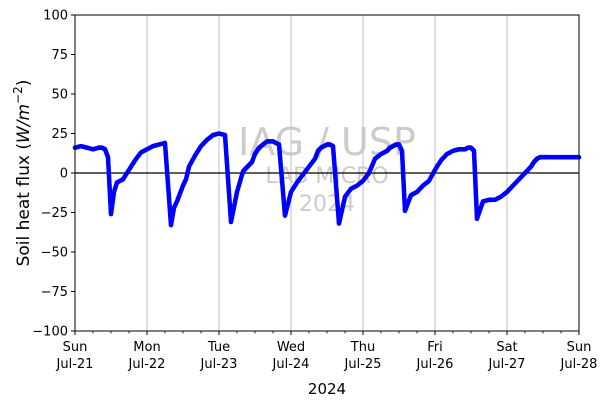  What do you see at coordinates (75, 364) in the screenshot?
I see `x-tick-date: Jul-21` at bounding box center [75, 364].